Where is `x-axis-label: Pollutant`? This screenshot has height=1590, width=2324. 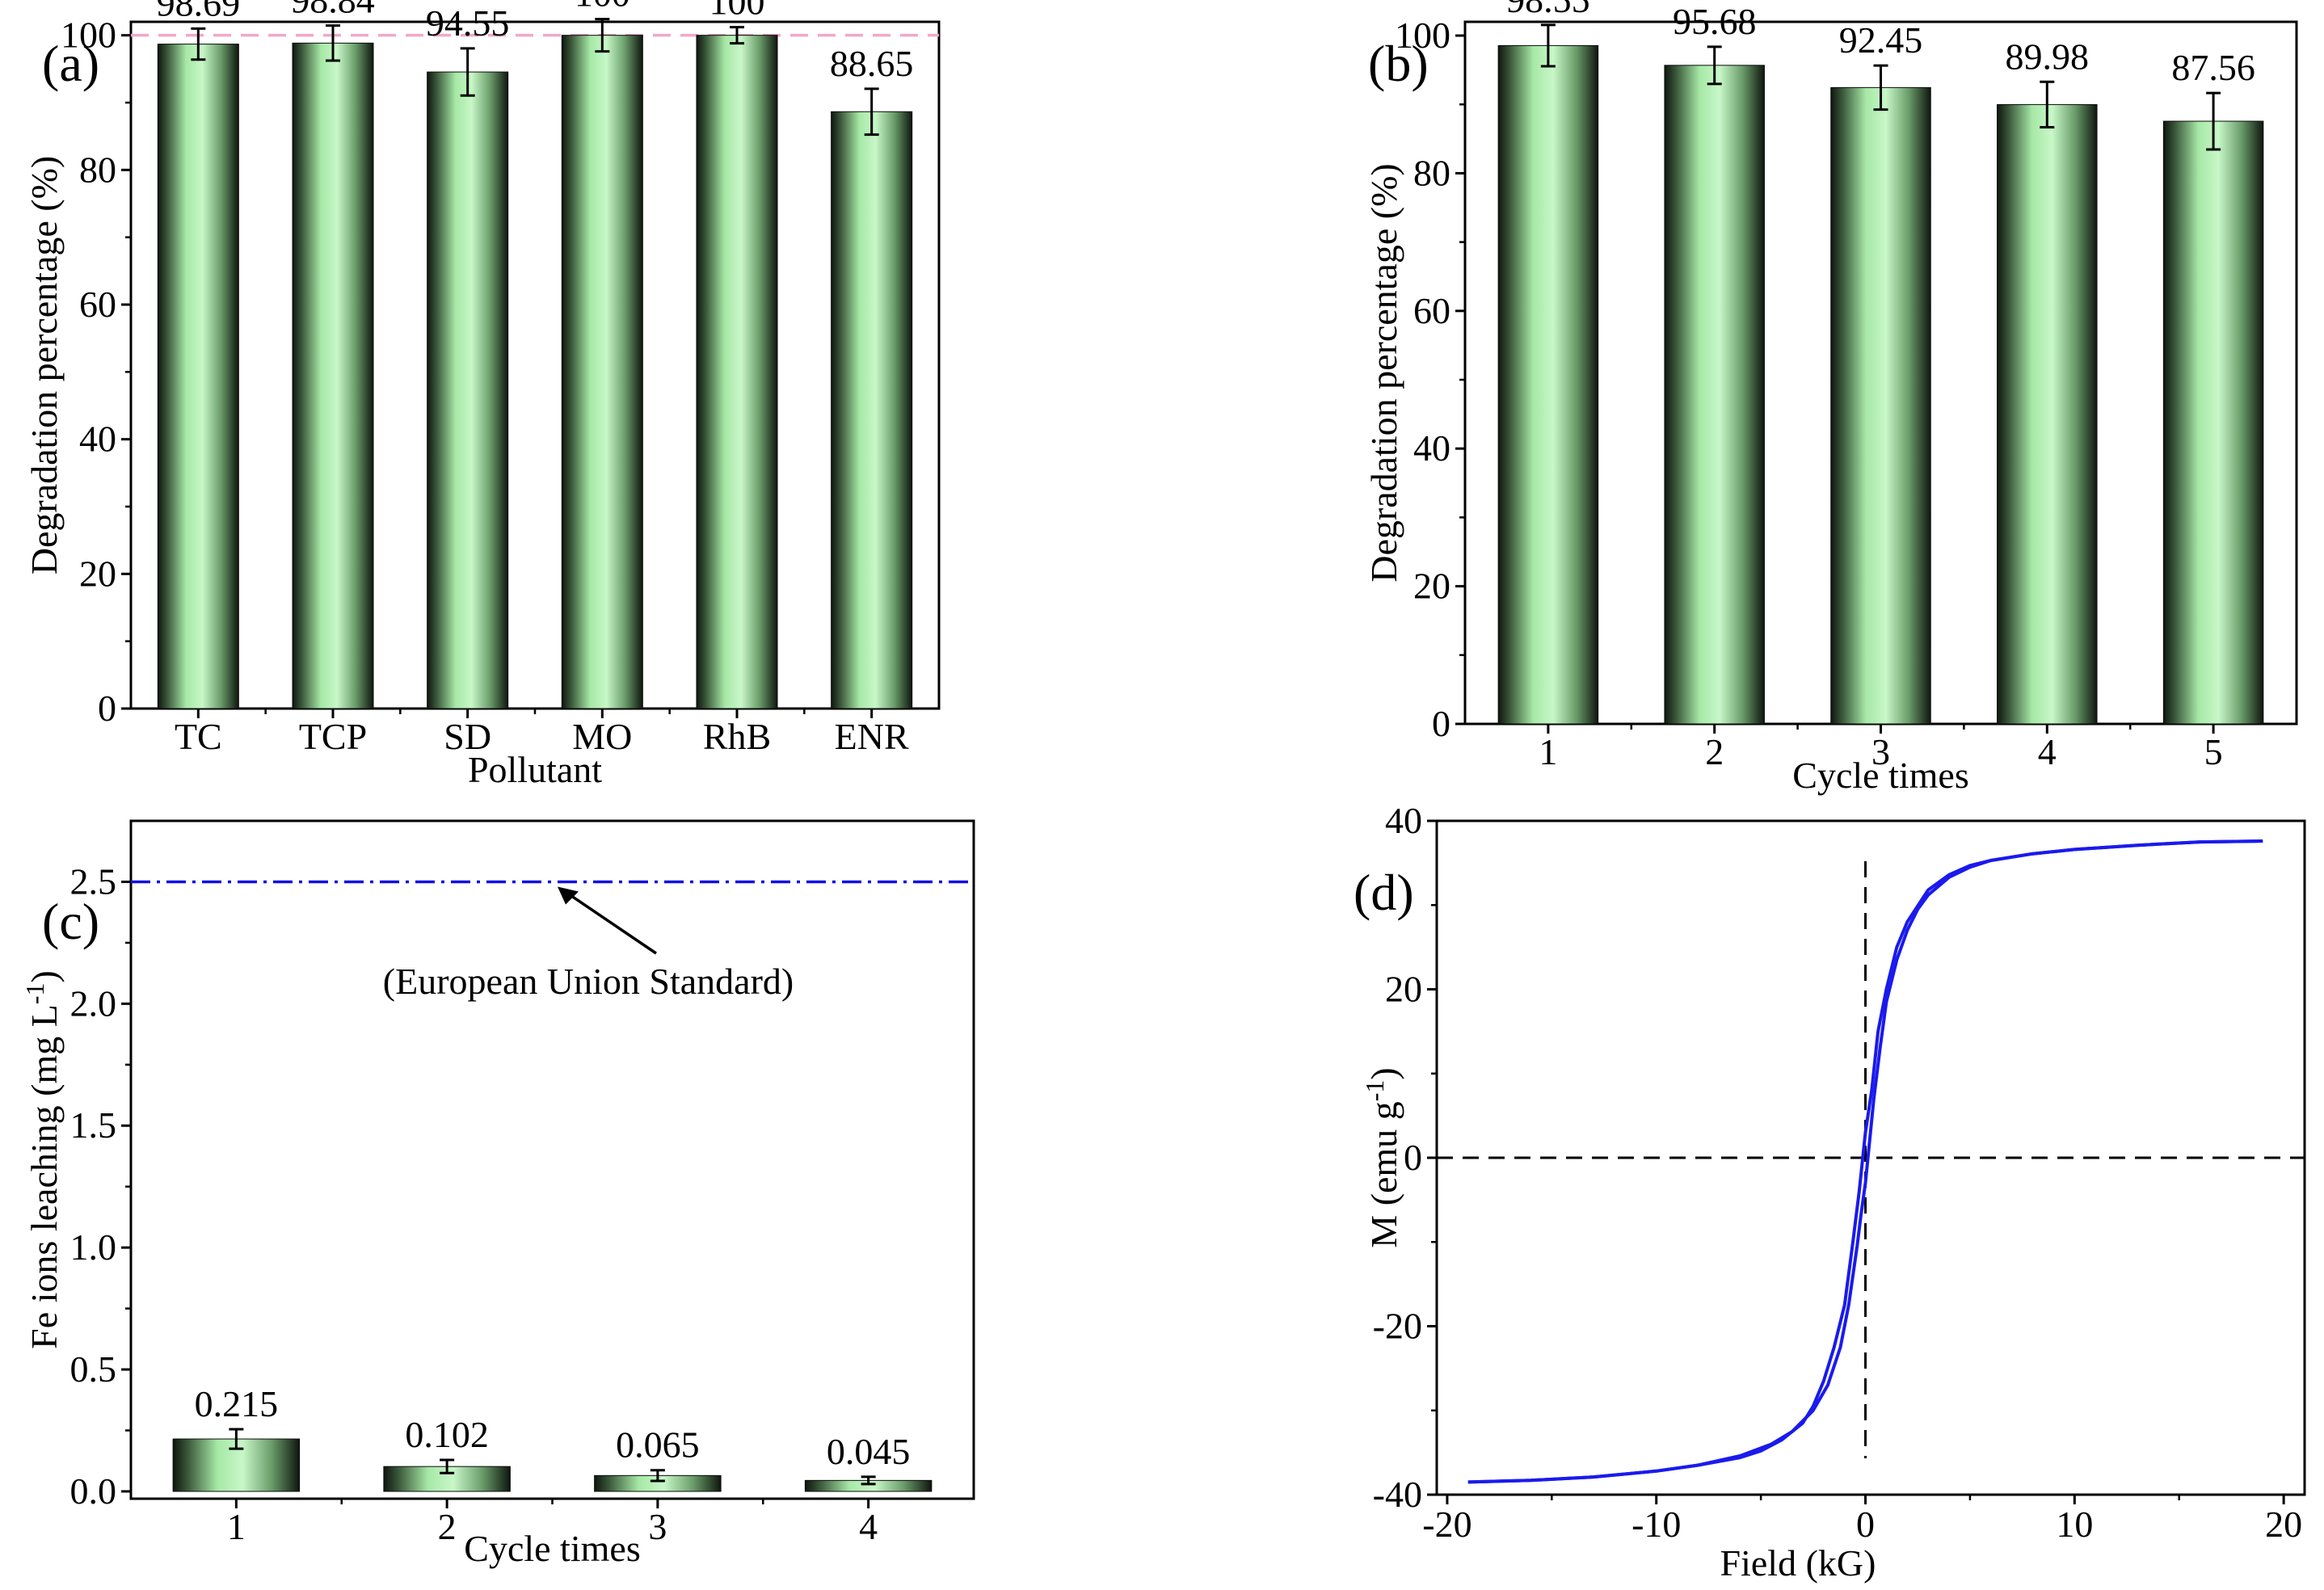 x-axis-label: Pollutant is located at coordinates (535, 769).